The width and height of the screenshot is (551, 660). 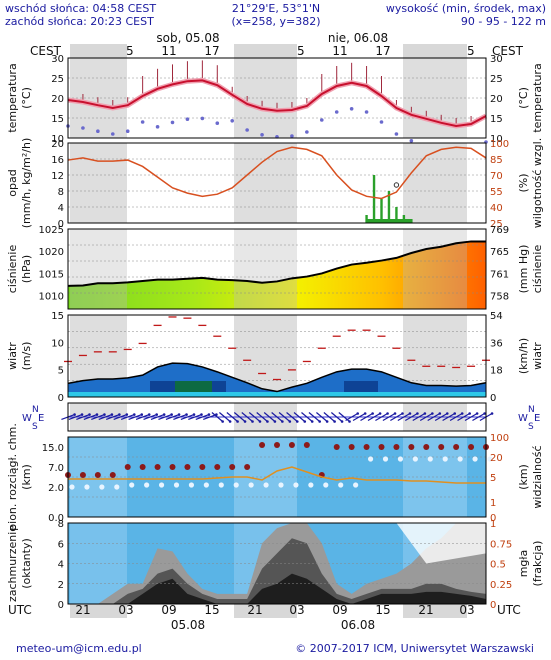 I want to click on temp-left-unit: (°C), so click(x=26, y=98).